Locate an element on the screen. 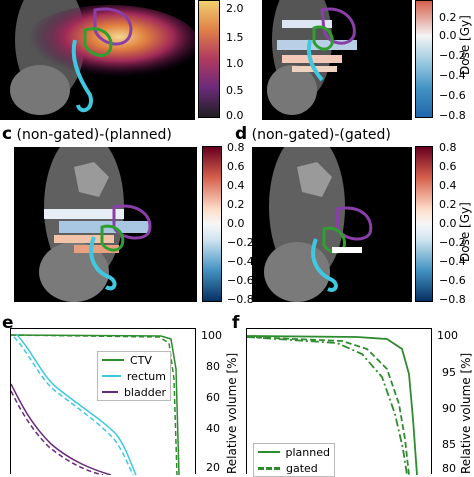 Image resolution: width=474 pixels, height=477 pixels. colorbar-c-tick: −0.6 is located at coordinates (240, 280).